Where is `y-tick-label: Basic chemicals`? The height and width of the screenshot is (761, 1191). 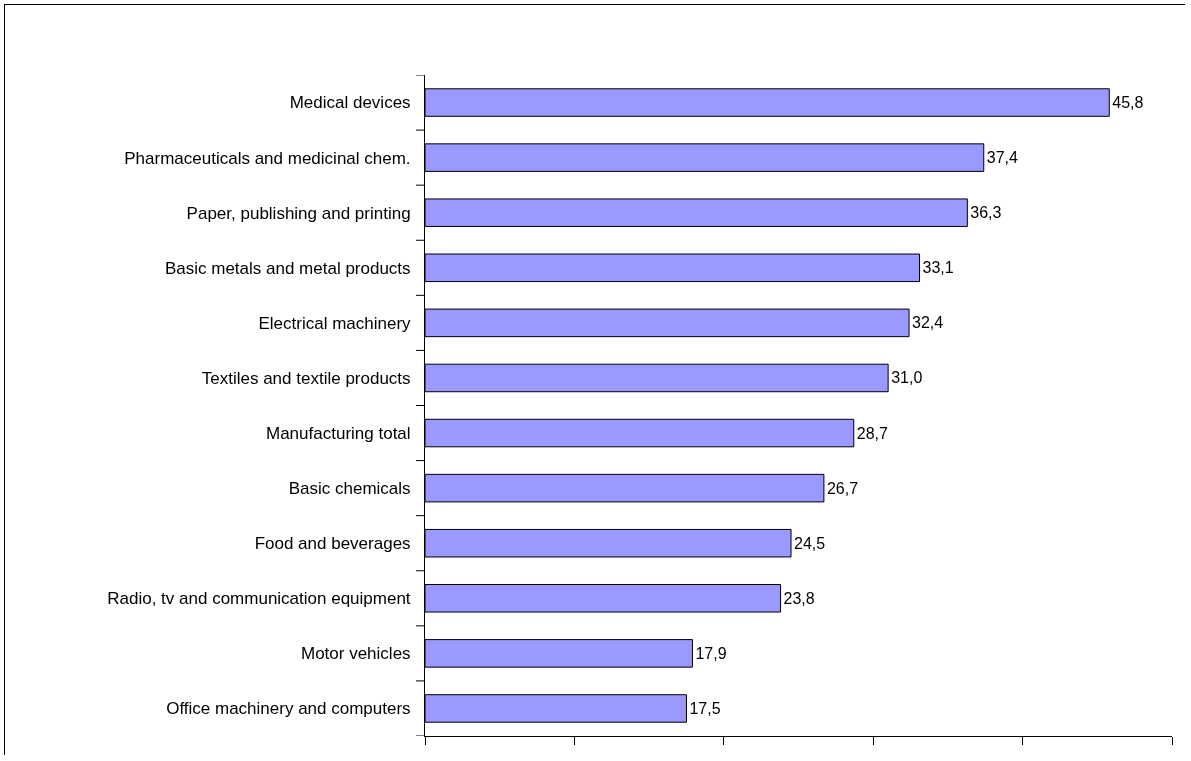 y-tick-label: Basic chemicals is located at coordinates (349, 489).